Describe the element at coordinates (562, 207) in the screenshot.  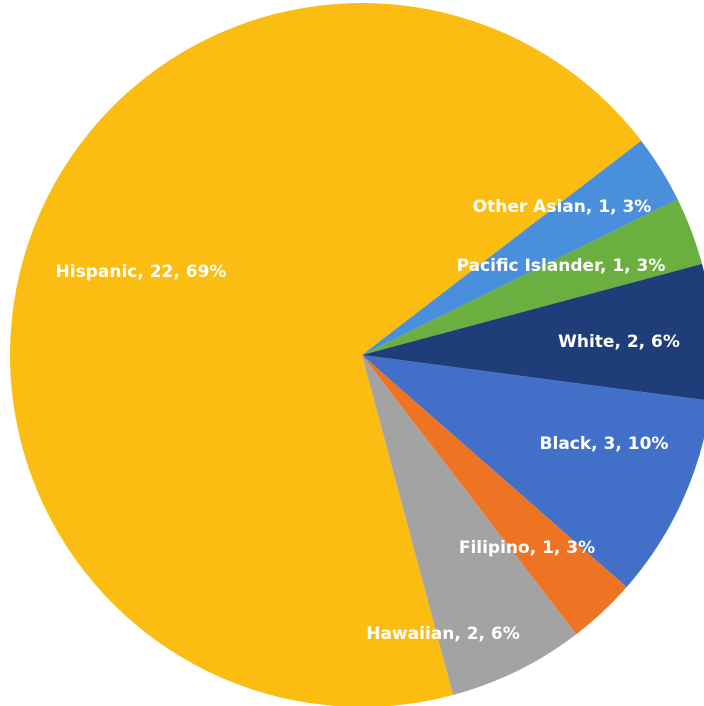
I see `data-label: Other Asian, 1, 3%` at that location.